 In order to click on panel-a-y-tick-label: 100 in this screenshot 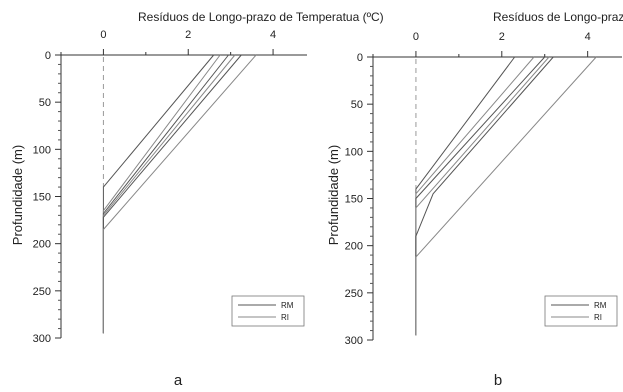, I will do `click(42, 150)`.